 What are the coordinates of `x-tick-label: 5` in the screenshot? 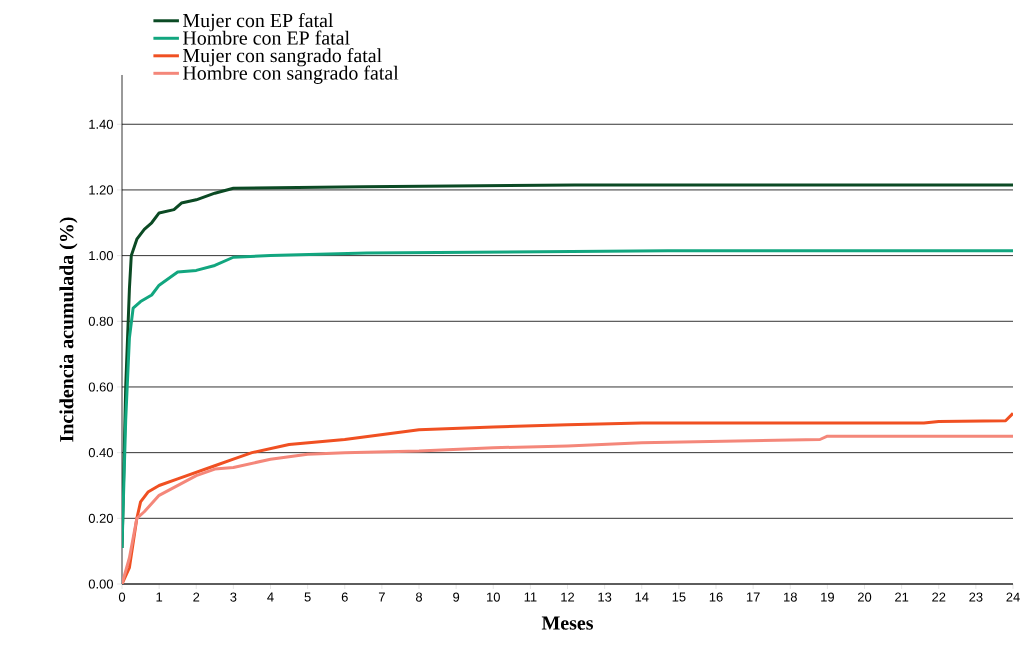 It's located at (307, 597).